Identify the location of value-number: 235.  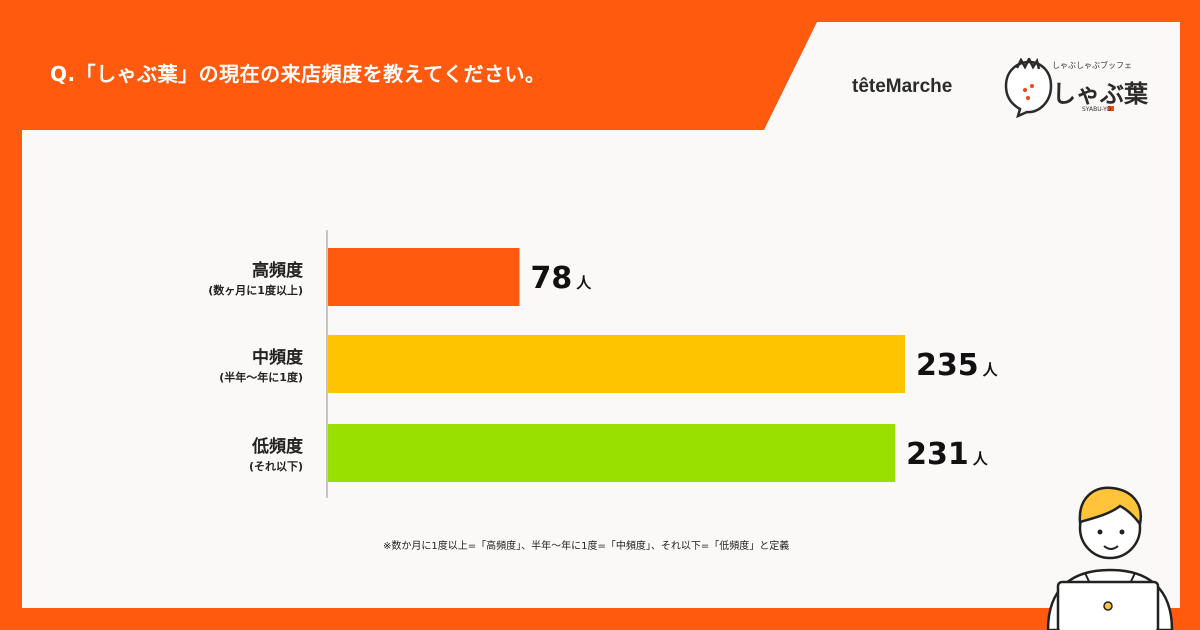
(947, 365).